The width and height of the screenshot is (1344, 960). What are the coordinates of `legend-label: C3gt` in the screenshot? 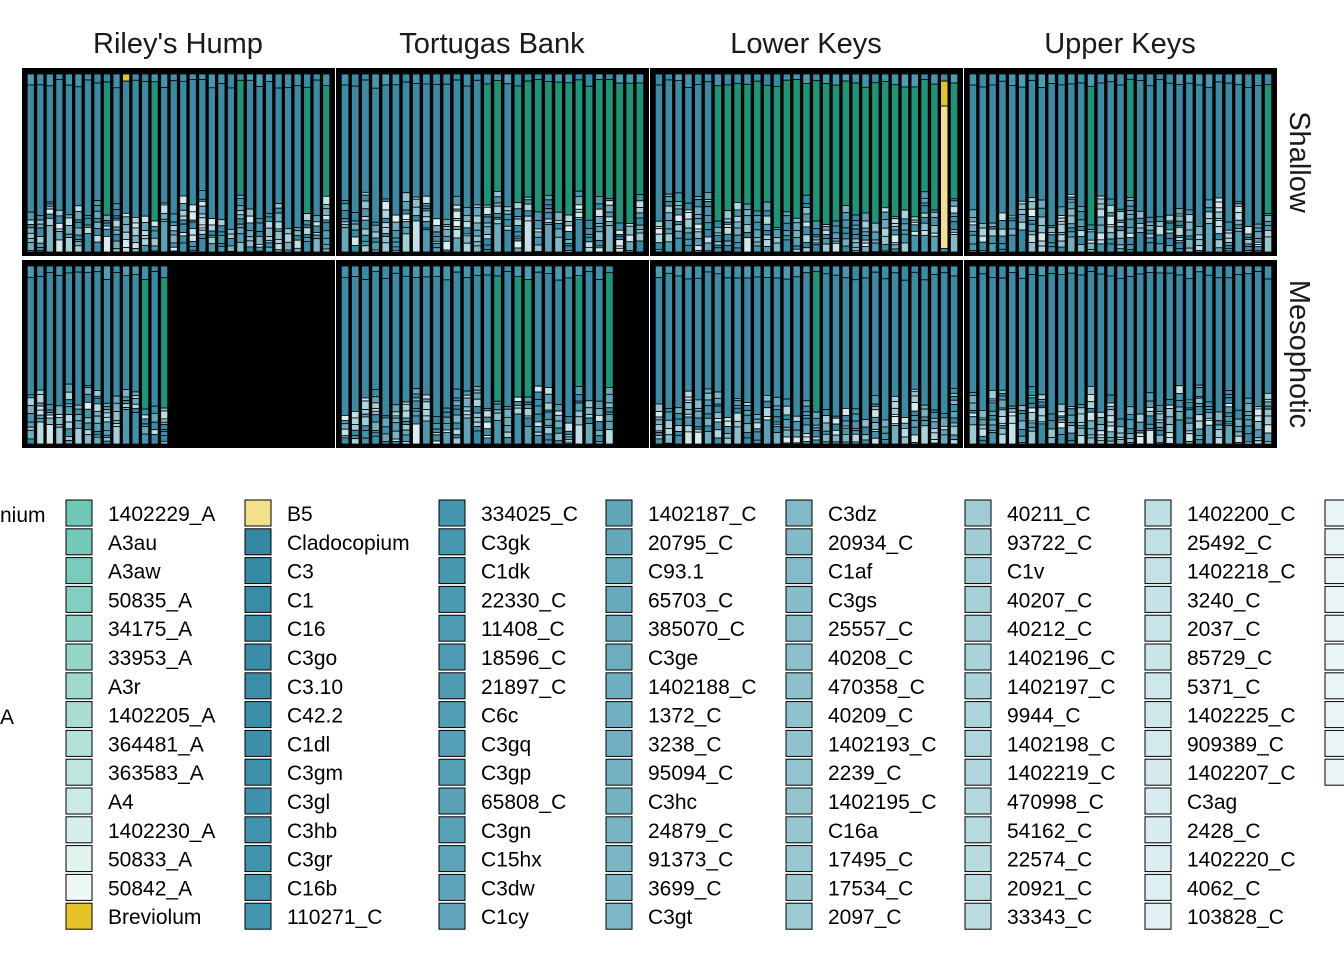 It's located at (670, 917).